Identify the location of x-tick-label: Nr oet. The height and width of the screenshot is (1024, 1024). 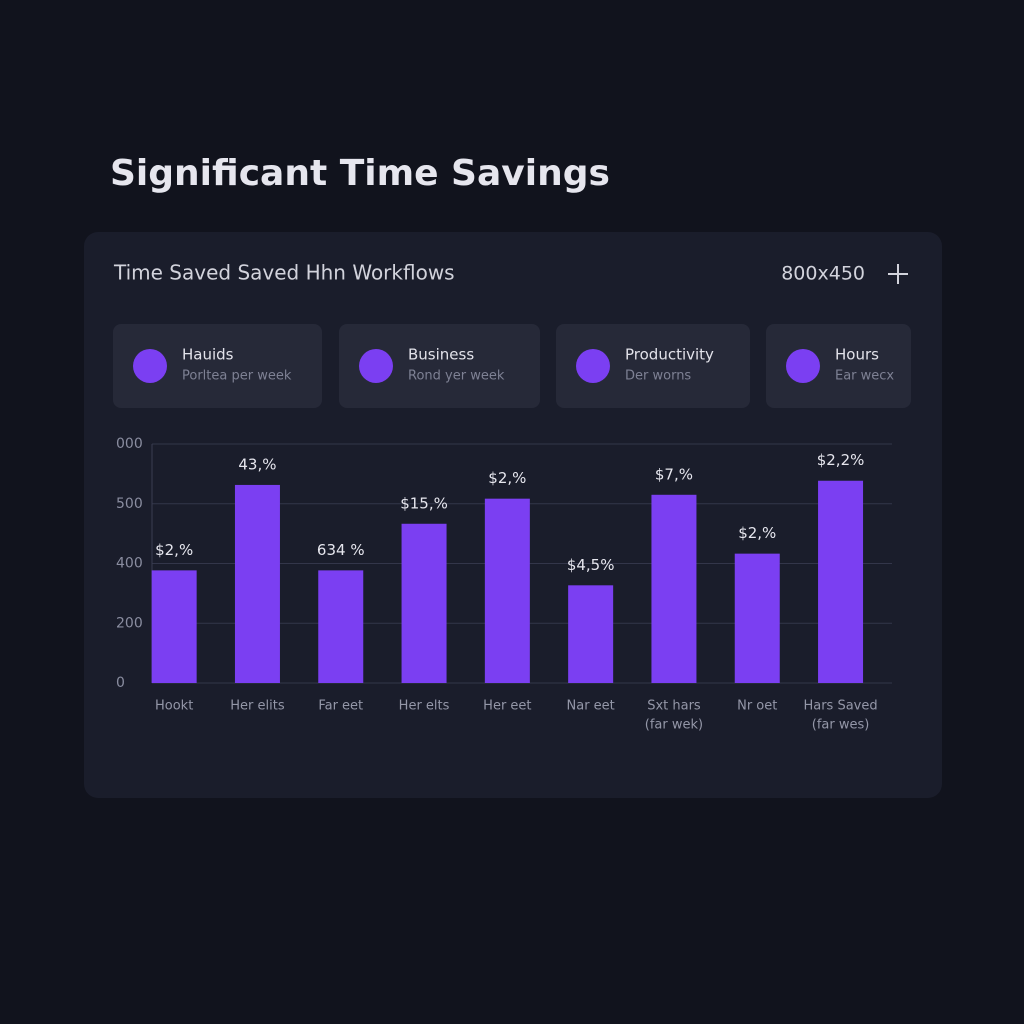
(757, 706).